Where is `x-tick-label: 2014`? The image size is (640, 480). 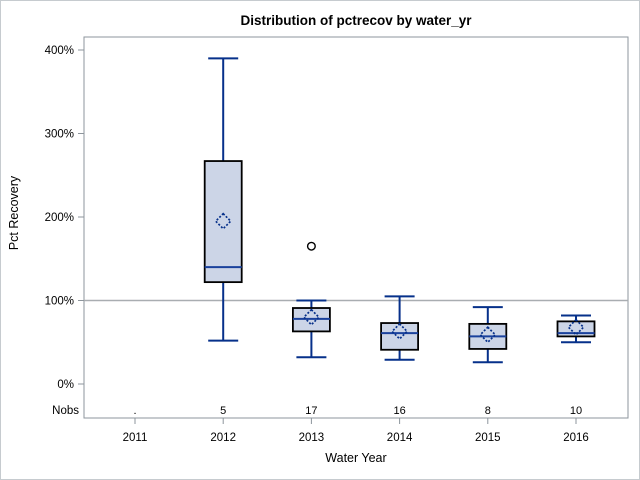
x-tick-label: 2014 is located at coordinates (400, 438).